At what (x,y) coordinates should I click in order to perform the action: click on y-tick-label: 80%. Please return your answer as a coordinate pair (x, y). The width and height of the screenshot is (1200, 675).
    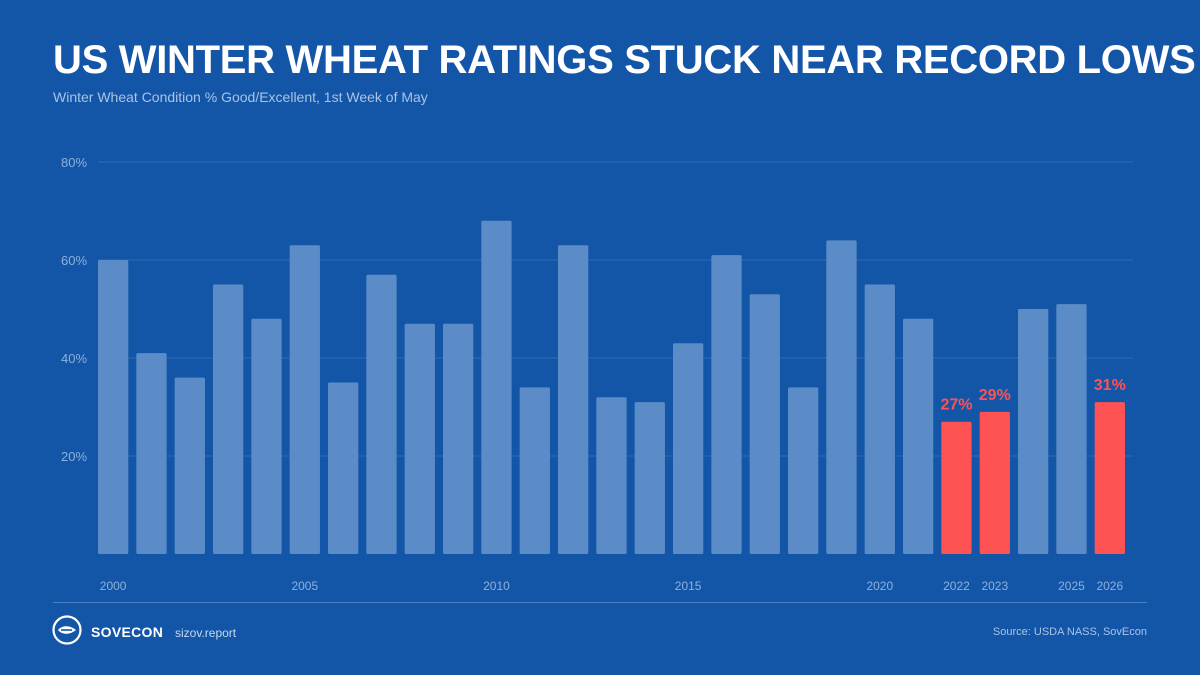
    Looking at the image, I should click on (74, 162).